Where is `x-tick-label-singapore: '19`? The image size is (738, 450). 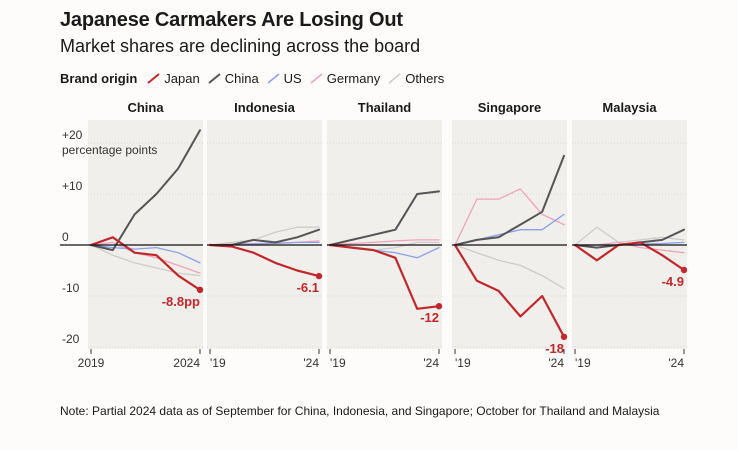 x-tick-label-singapore: '19 is located at coordinates (463, 363).